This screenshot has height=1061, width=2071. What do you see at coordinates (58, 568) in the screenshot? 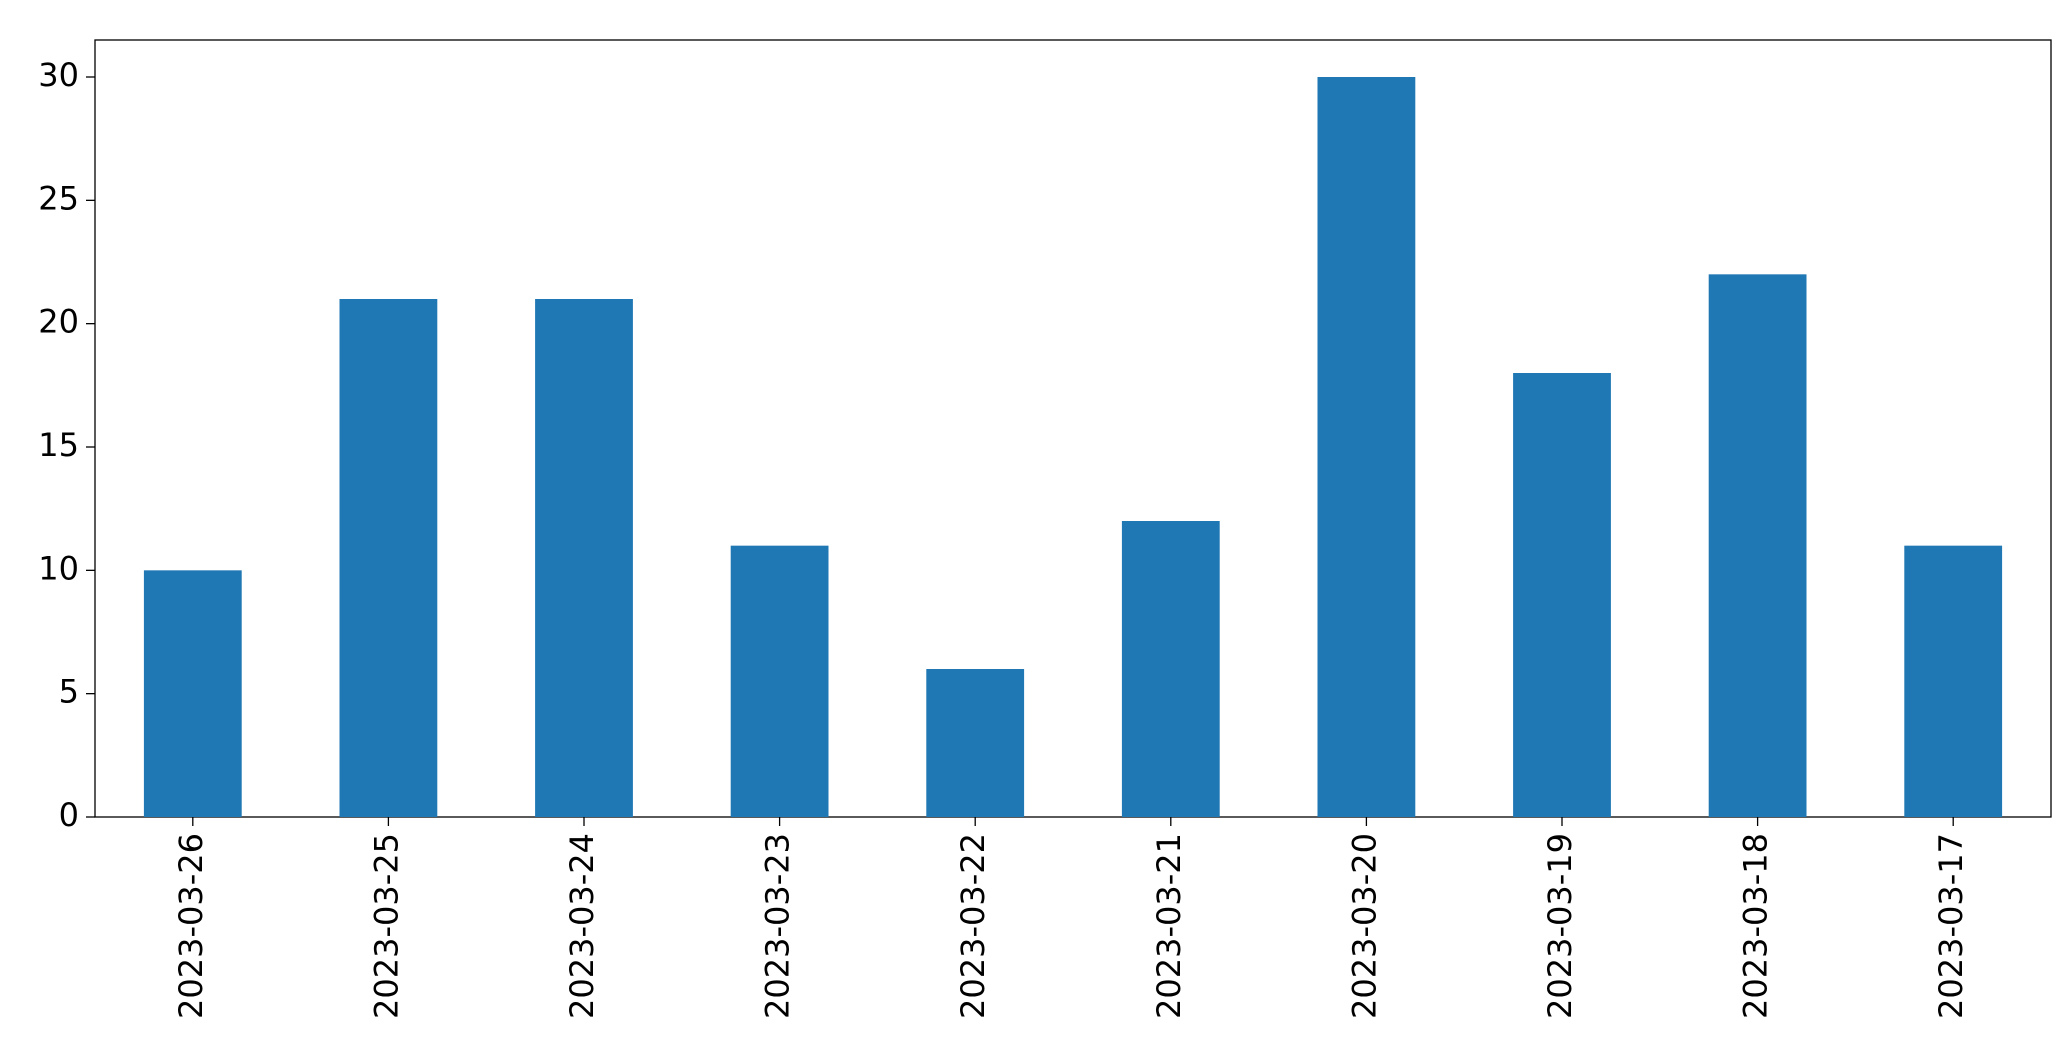
I see `y-tick-label: 10` at bounding box center [58, 568].